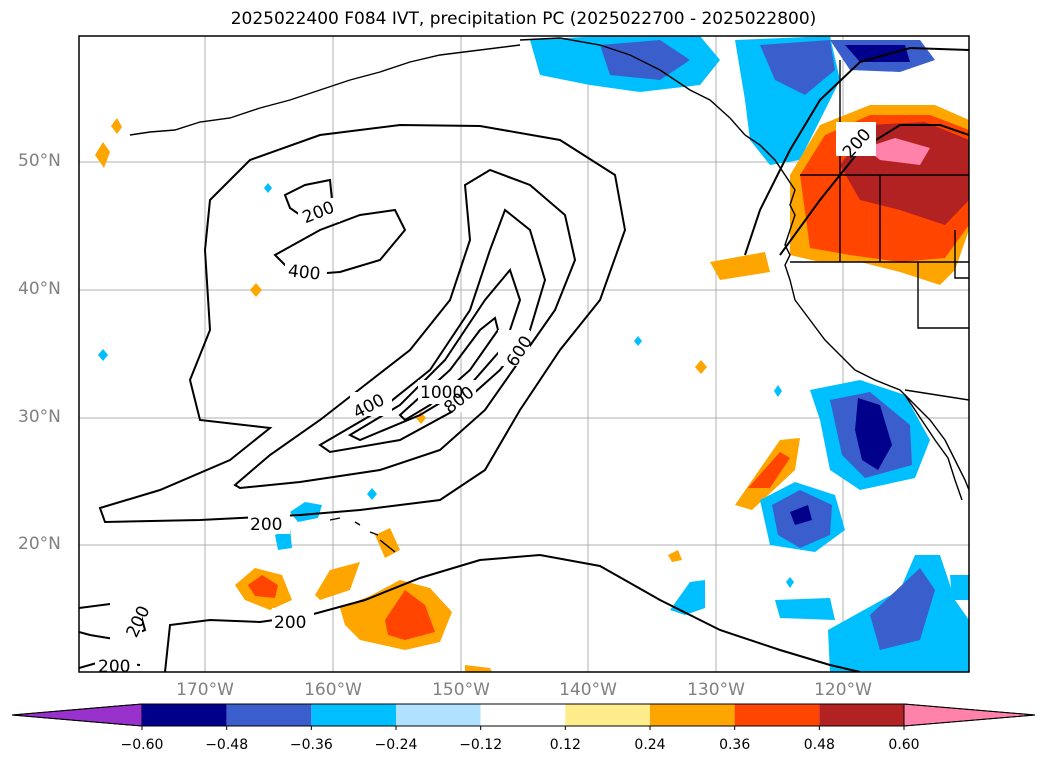 The width and height of the screenshot is (1047, 765). What do you see at coordinates (778, 391) in the screenshot?
I see `precip-dot-negative-32n` at bounding box center [778, 391].